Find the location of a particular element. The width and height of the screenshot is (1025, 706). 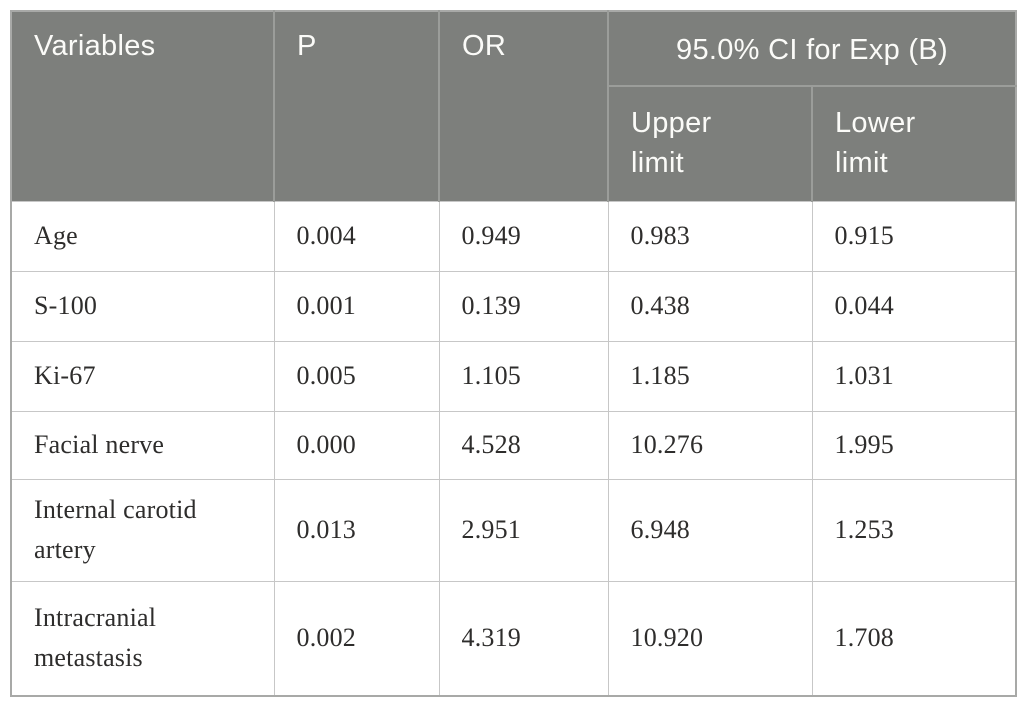

cell-variable: Facial nerve is located at coordinates (142, 445).